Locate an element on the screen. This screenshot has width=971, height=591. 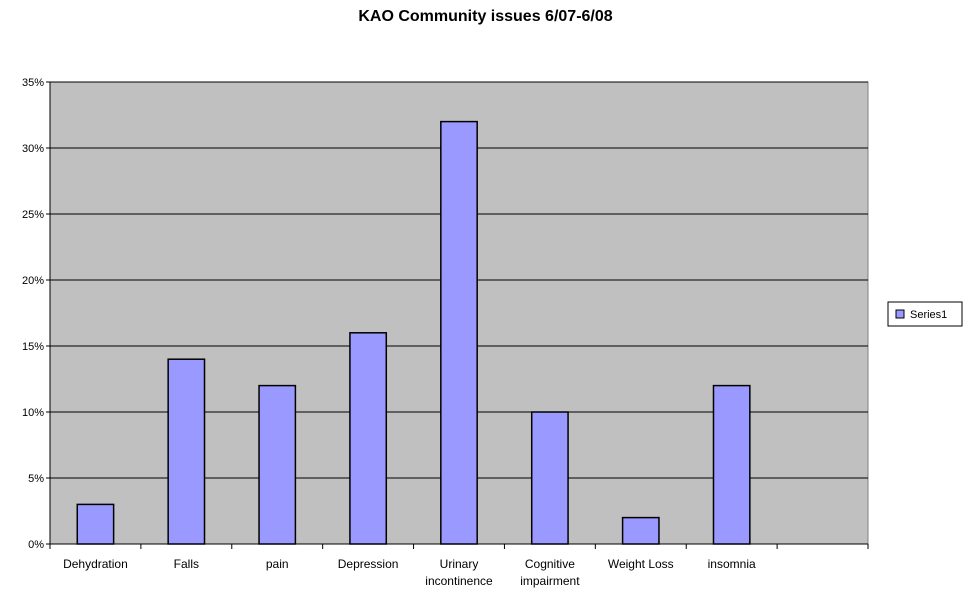
x-tick-label: Cognitive impairment is located at coordinates (550, 572).